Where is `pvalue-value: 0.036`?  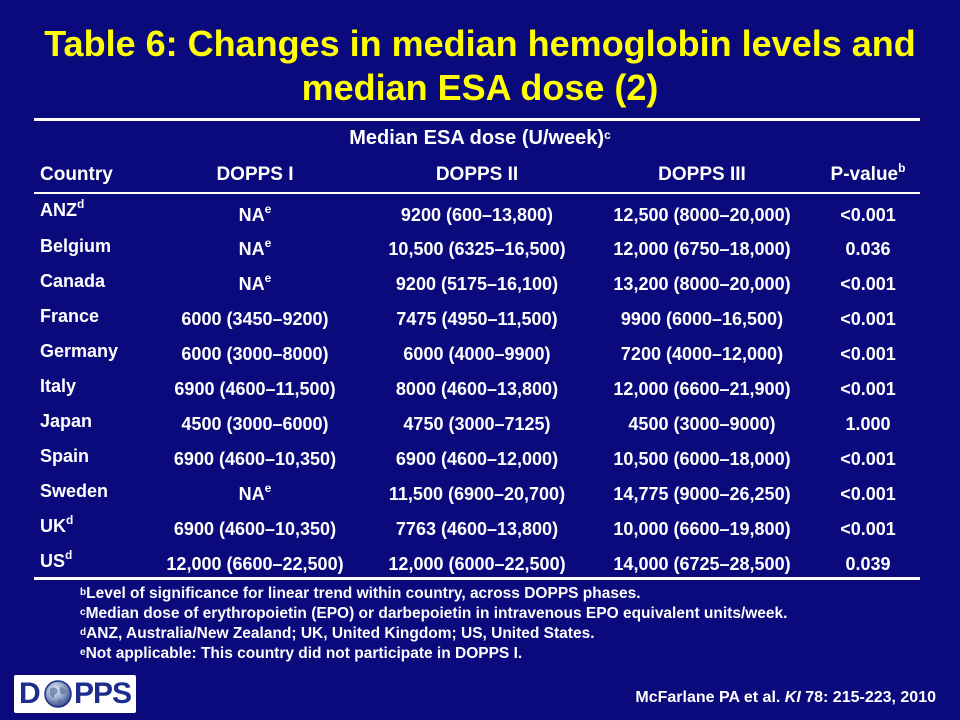 pvalue-value: 0.036 is located at coordinates (868, 249).